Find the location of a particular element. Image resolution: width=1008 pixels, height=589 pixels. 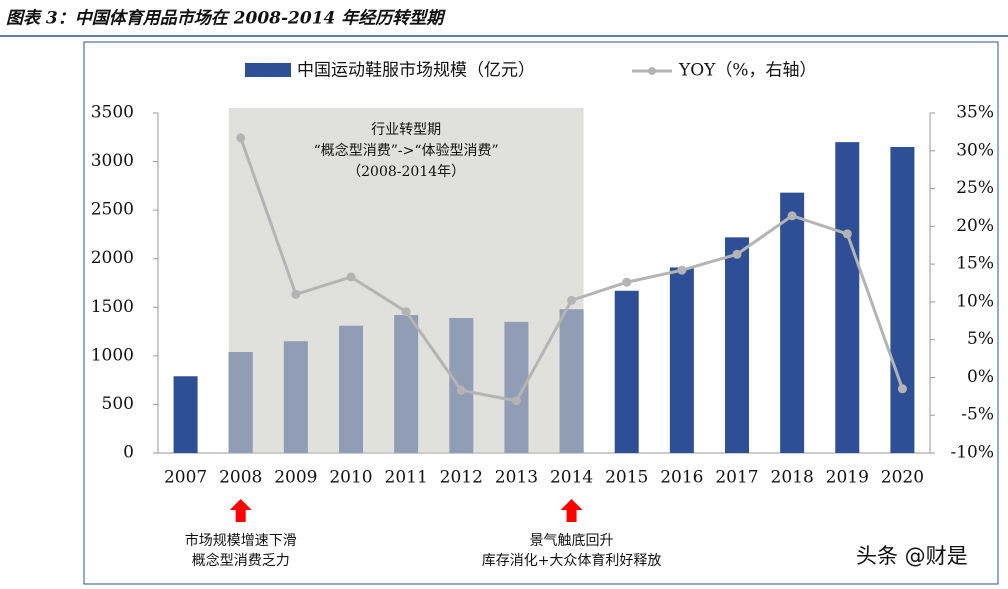

legend-label: YOY（%，右轴） is located at coordinates (747, 71).